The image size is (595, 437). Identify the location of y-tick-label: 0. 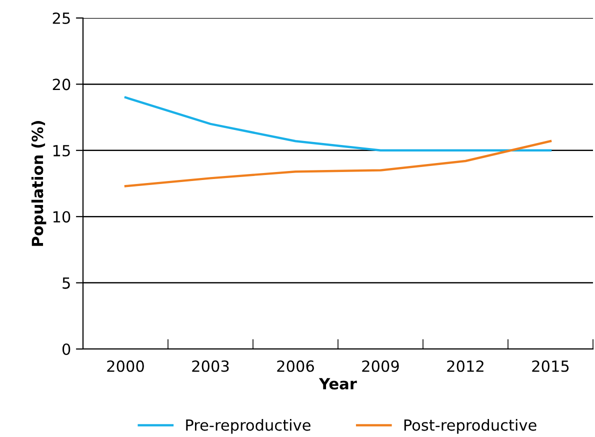
(66, 349).